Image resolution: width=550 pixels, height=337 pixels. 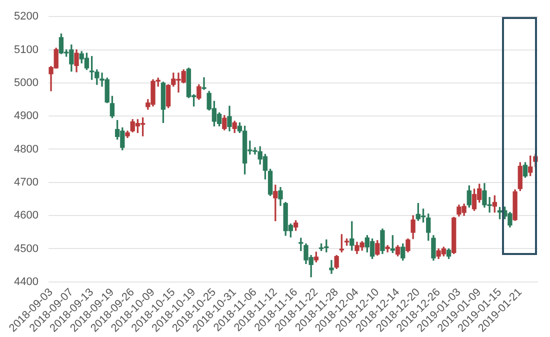 What do you see at coordinates (26, 50) in the screenshot?
I see `y-tick-label: 5100` at bounding box center [26, 50].